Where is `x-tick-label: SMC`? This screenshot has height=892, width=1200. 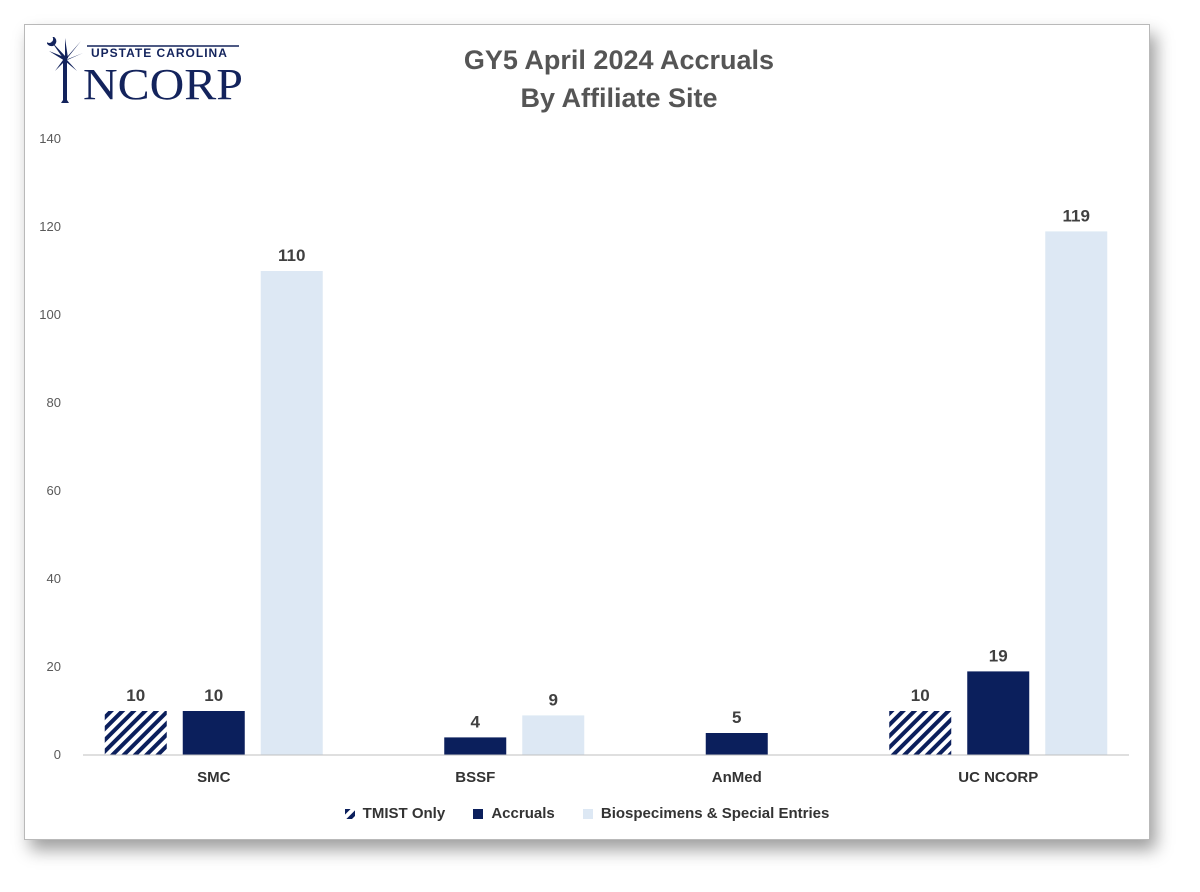 x-tick-label: SMC is located at coordinates (214, 777).